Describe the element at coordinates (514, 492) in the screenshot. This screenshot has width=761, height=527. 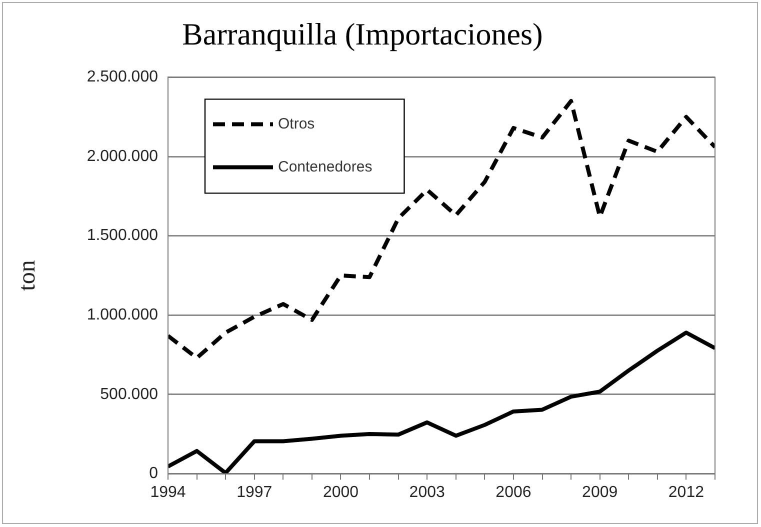
I see `x-tick-label: 2006` at that location.